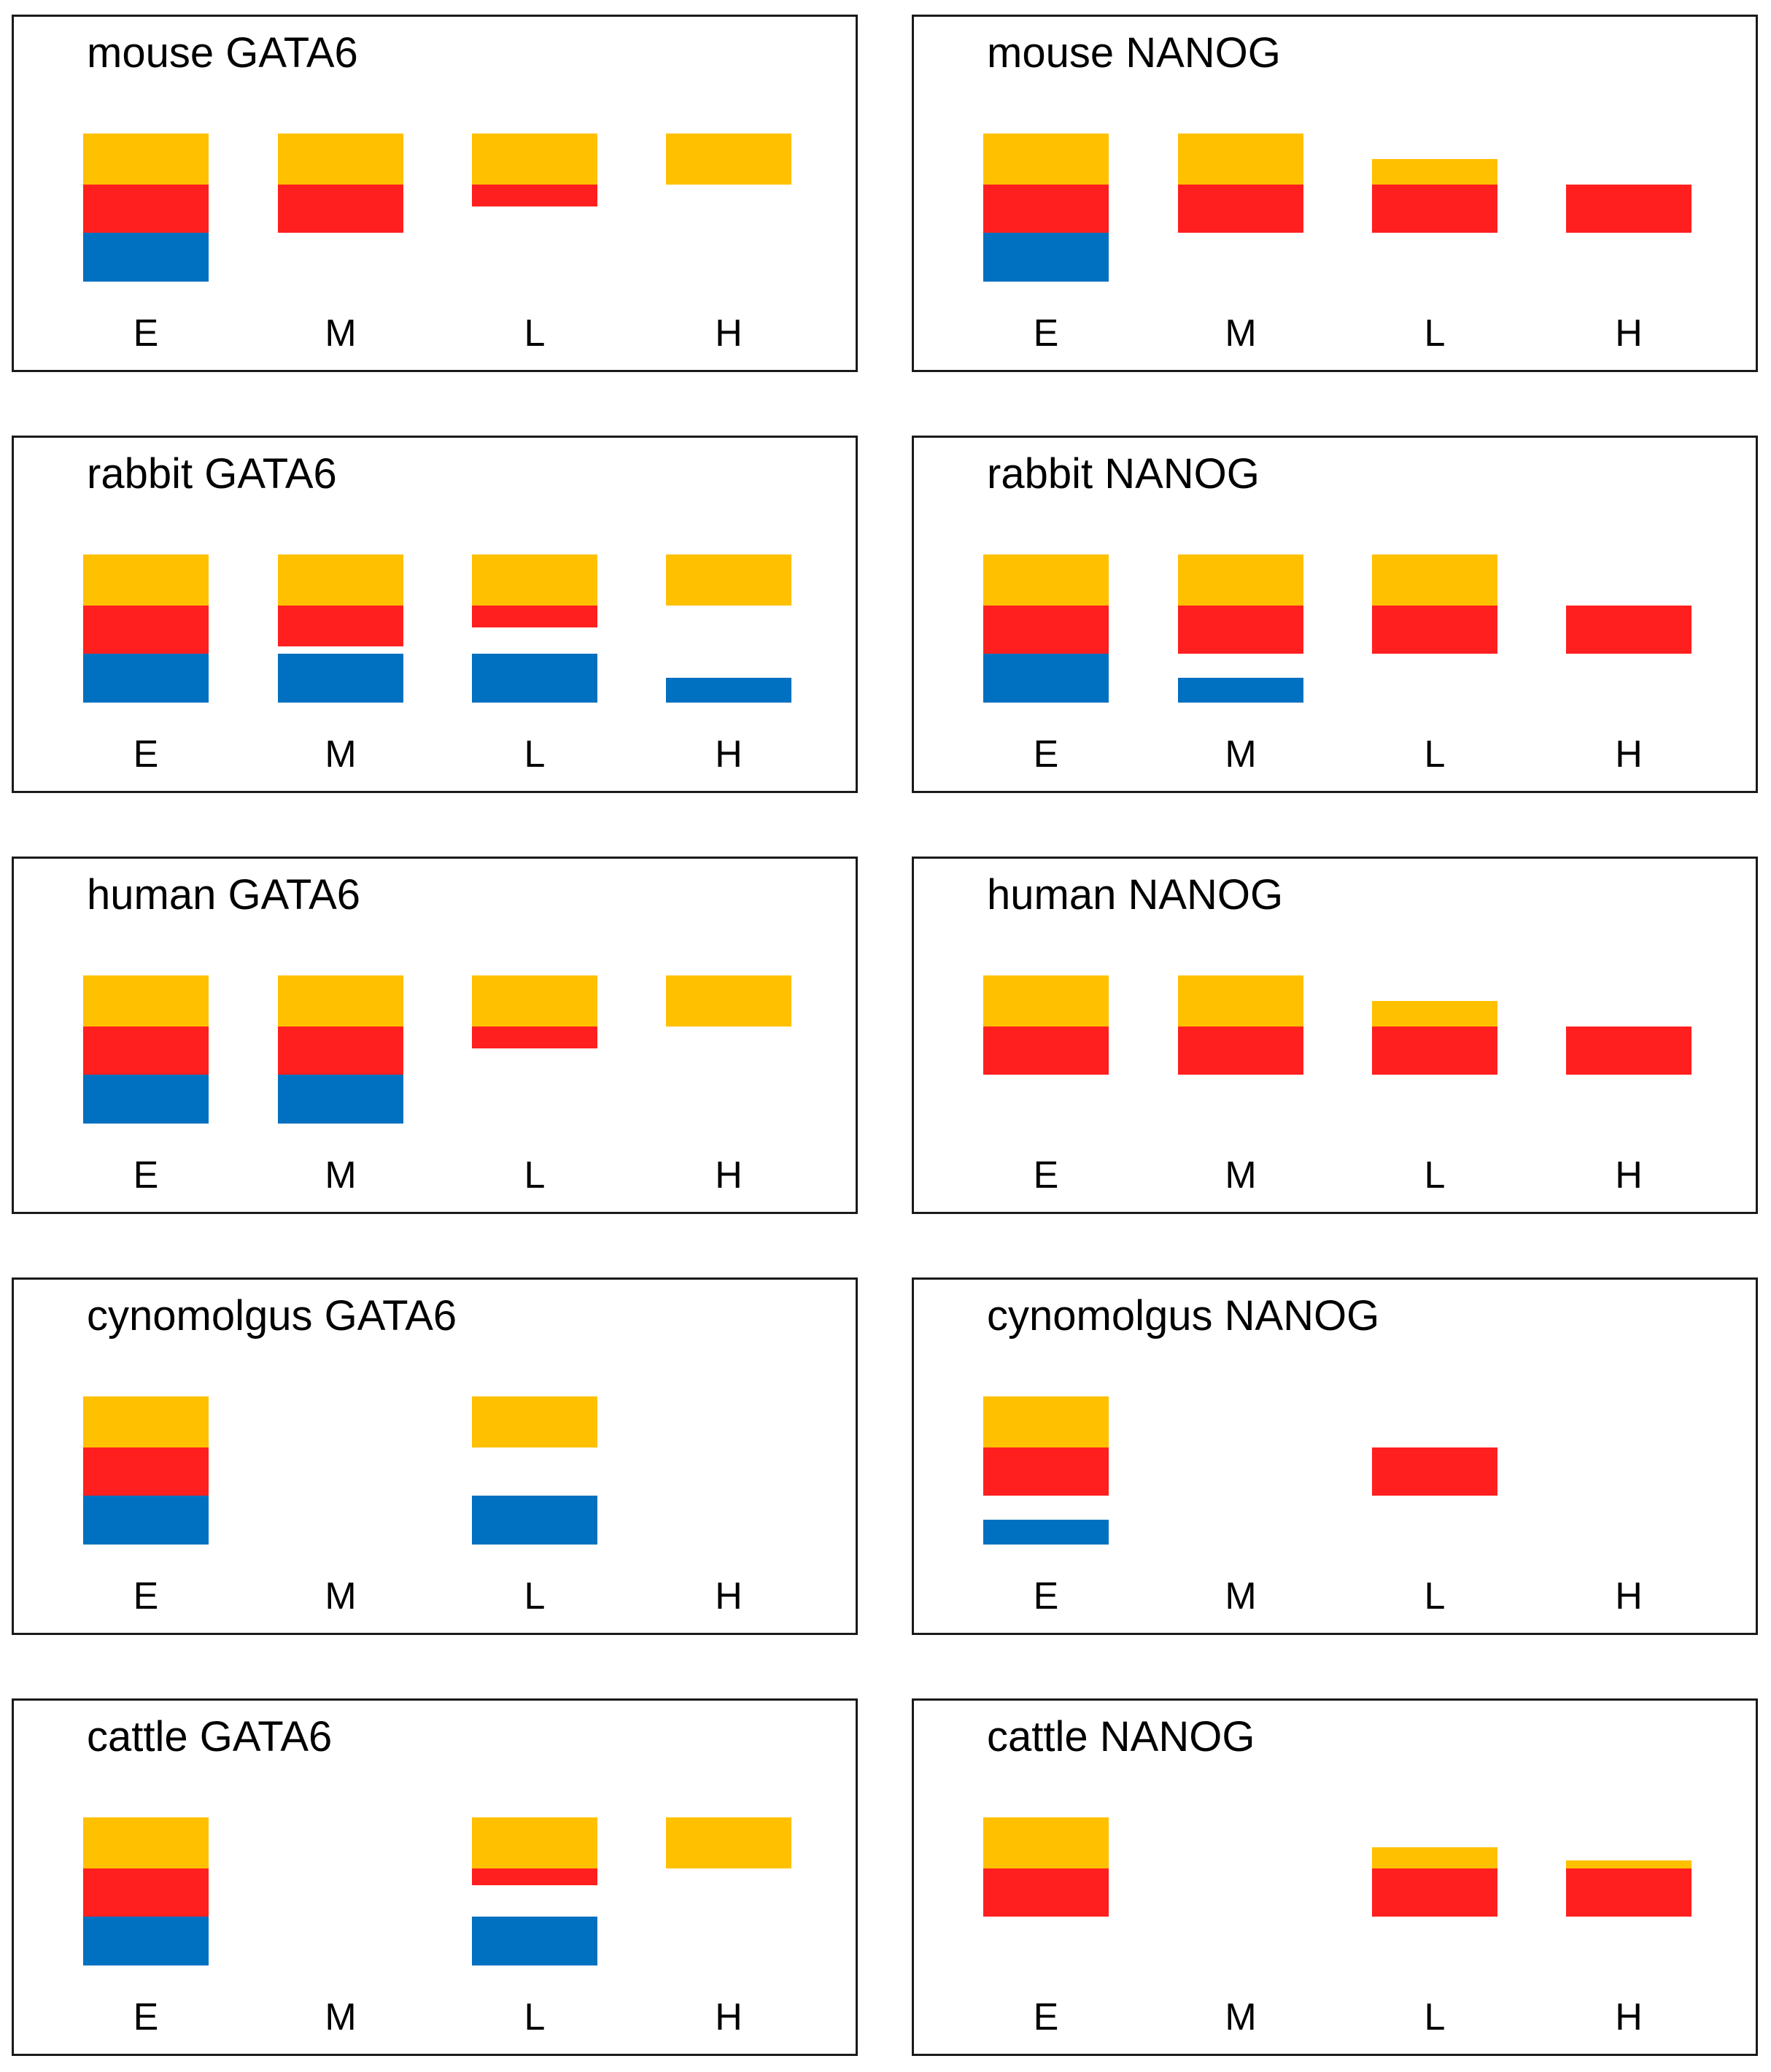  I want to click on chart-panel: rabbit GATA6 E M L H, so click(435, 614).